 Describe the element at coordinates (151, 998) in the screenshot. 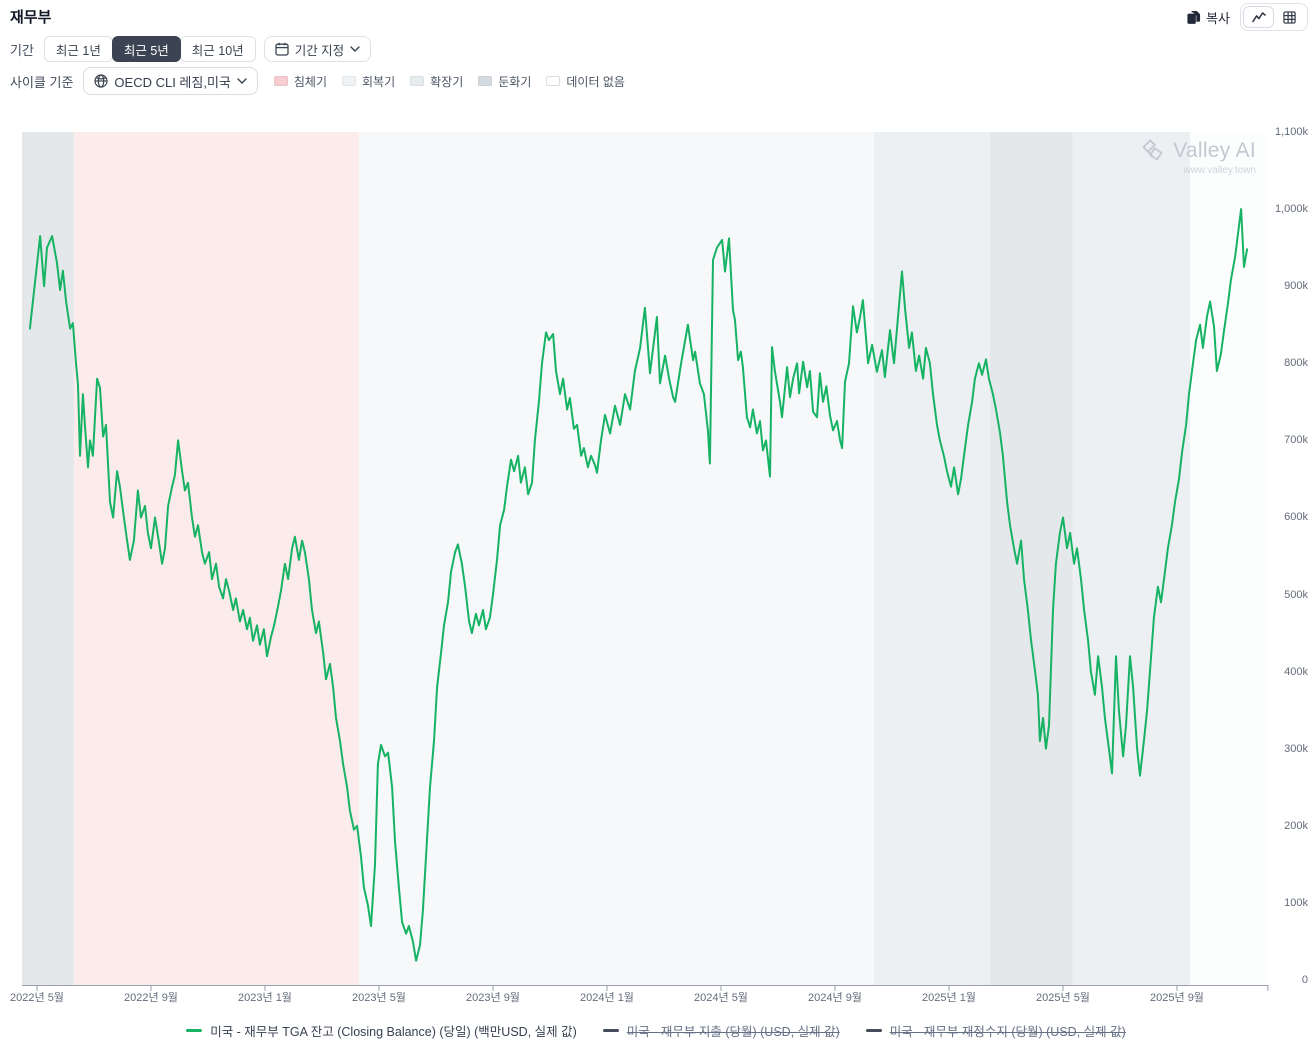

I see `x-axis-tick-label: 2022년 9월` at that location.